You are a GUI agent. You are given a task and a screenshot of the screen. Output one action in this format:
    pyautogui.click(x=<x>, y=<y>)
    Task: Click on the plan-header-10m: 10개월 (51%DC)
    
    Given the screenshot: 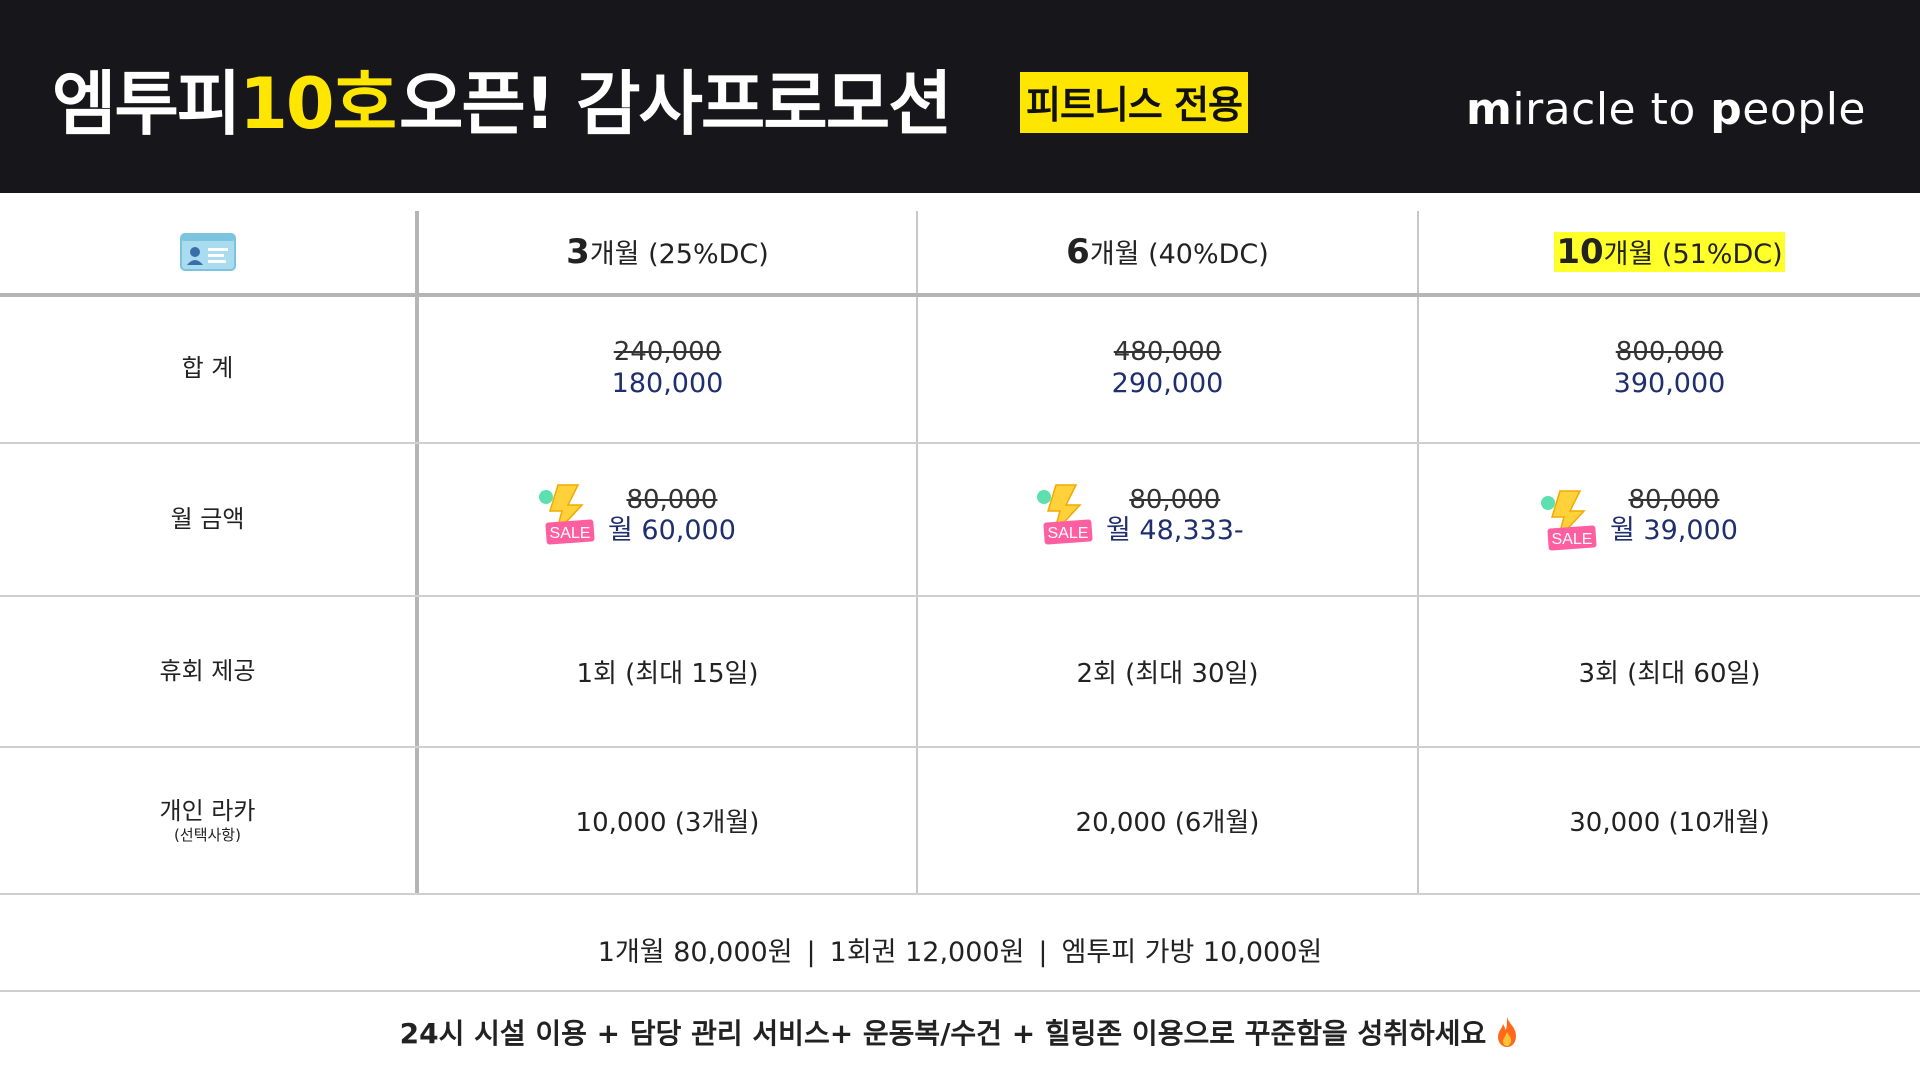 What is the action you would take?
    pyautogui.click(x=1669, y=252)
    